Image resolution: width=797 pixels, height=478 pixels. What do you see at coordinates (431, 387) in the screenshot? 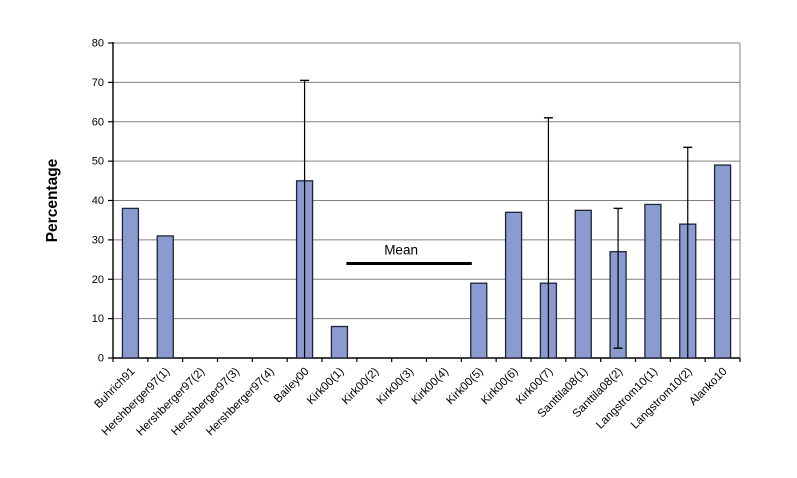
I see `x-category-label: Kirk00(4)` at bounding box center [431, 387].